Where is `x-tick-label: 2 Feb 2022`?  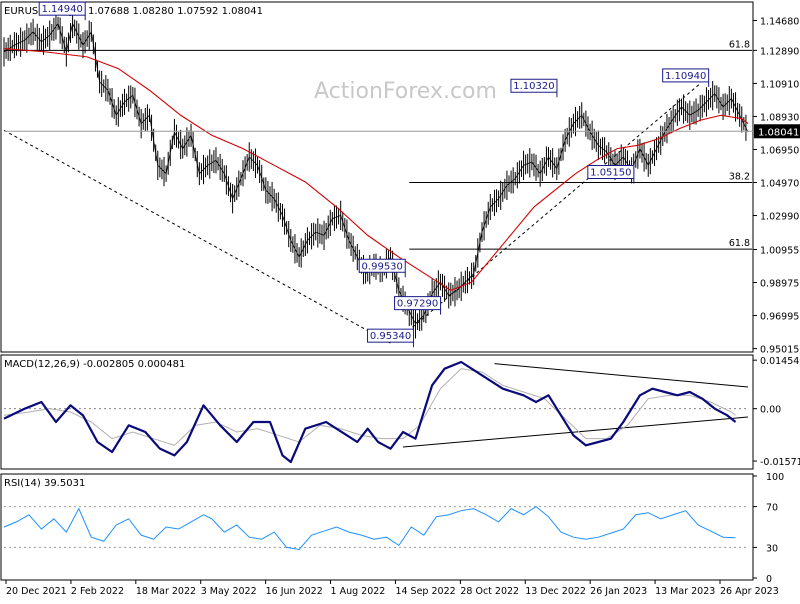 x-tick-label: 2 Feb 2022 is located at coordinates (97, 591).